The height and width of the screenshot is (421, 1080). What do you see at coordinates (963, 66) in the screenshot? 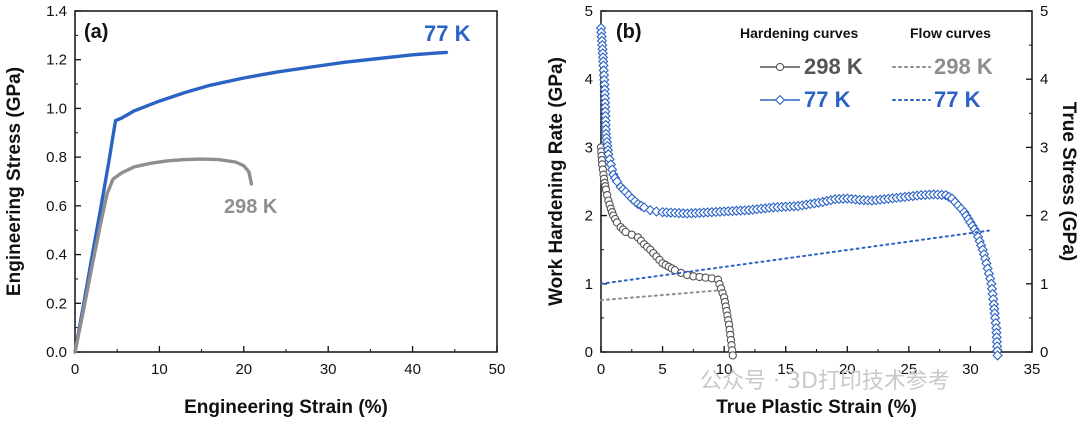
I see `legend-label-298k-flow: 298 K` at bounding box center [963, 66].